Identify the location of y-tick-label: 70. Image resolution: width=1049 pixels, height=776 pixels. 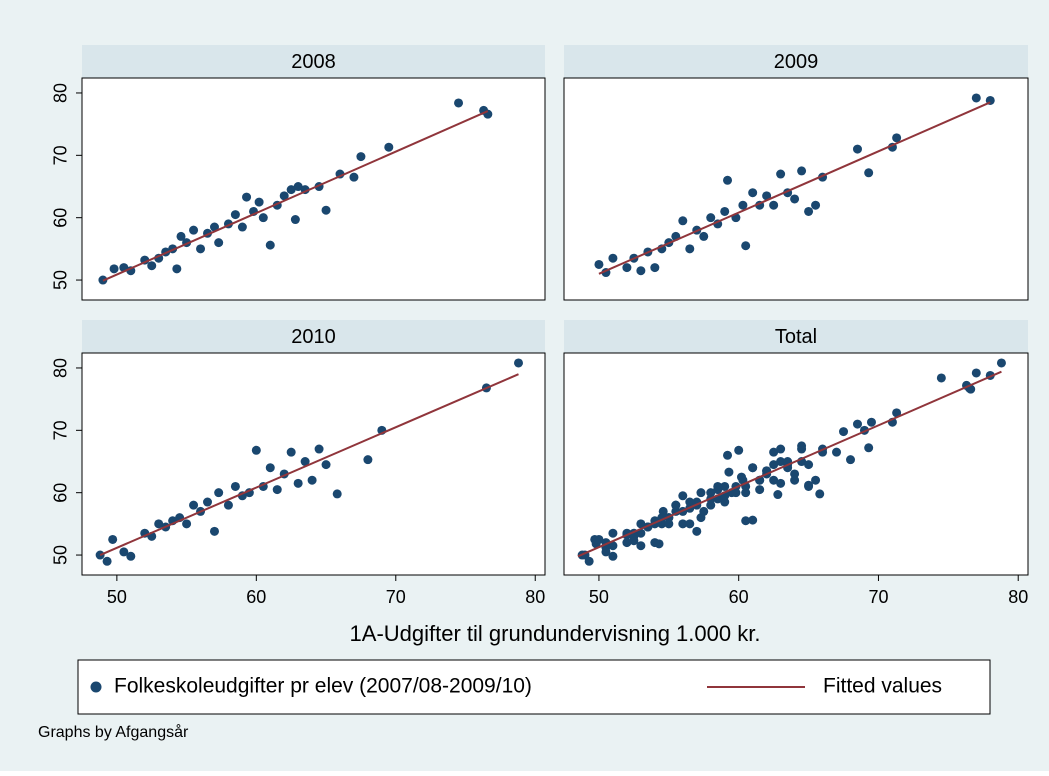
(61, 155).